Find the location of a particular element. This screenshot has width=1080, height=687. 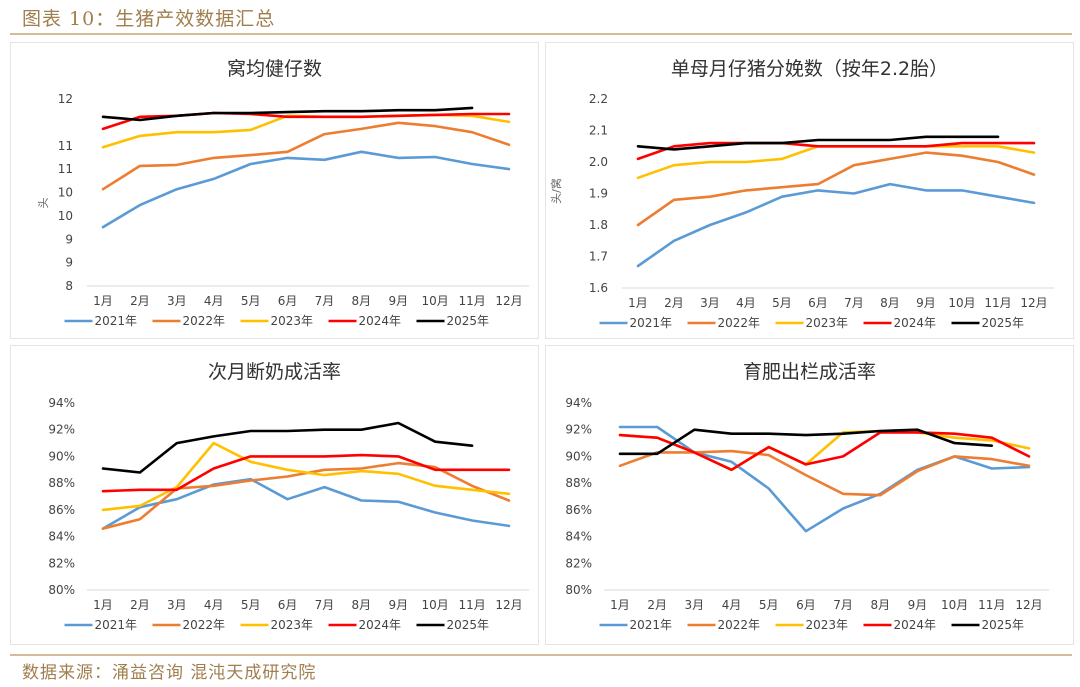

chart-title: 育肥出栏成活率 is located at coordinates (809, 372).